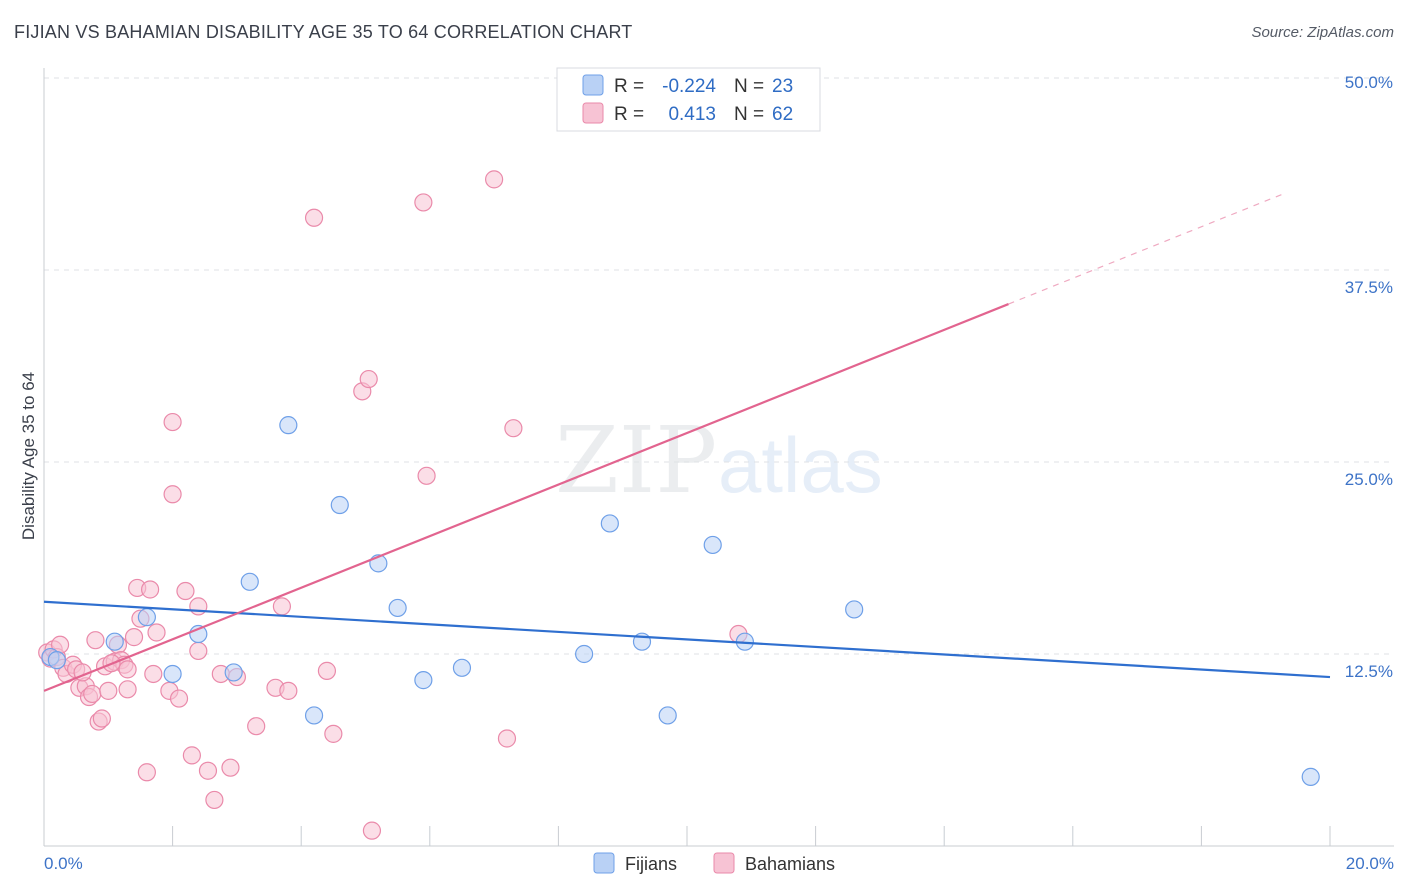 The width and height of the screenshot is (1406, 892). I want to click on watermark-atlas: atlas, so click(800, 465).